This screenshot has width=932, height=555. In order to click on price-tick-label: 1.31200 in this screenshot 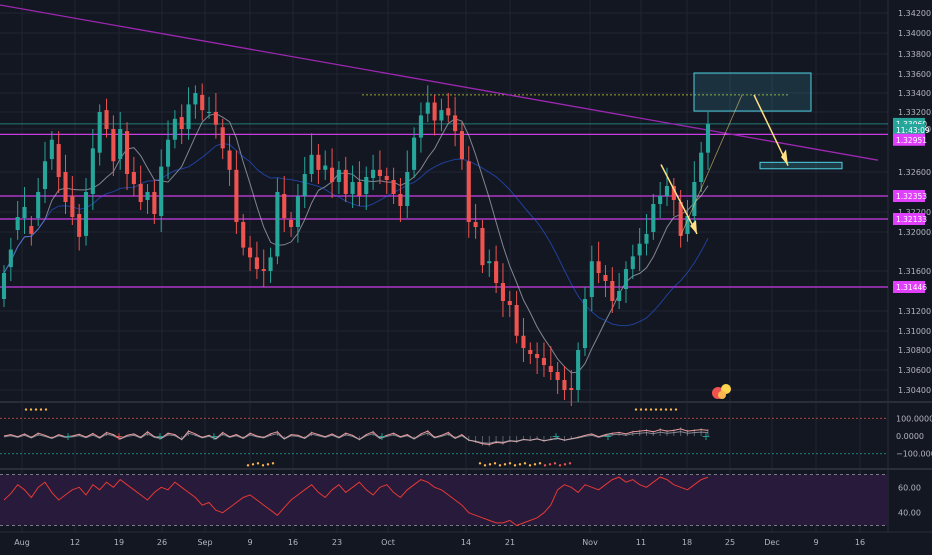, I will do `click(914, 311)`.